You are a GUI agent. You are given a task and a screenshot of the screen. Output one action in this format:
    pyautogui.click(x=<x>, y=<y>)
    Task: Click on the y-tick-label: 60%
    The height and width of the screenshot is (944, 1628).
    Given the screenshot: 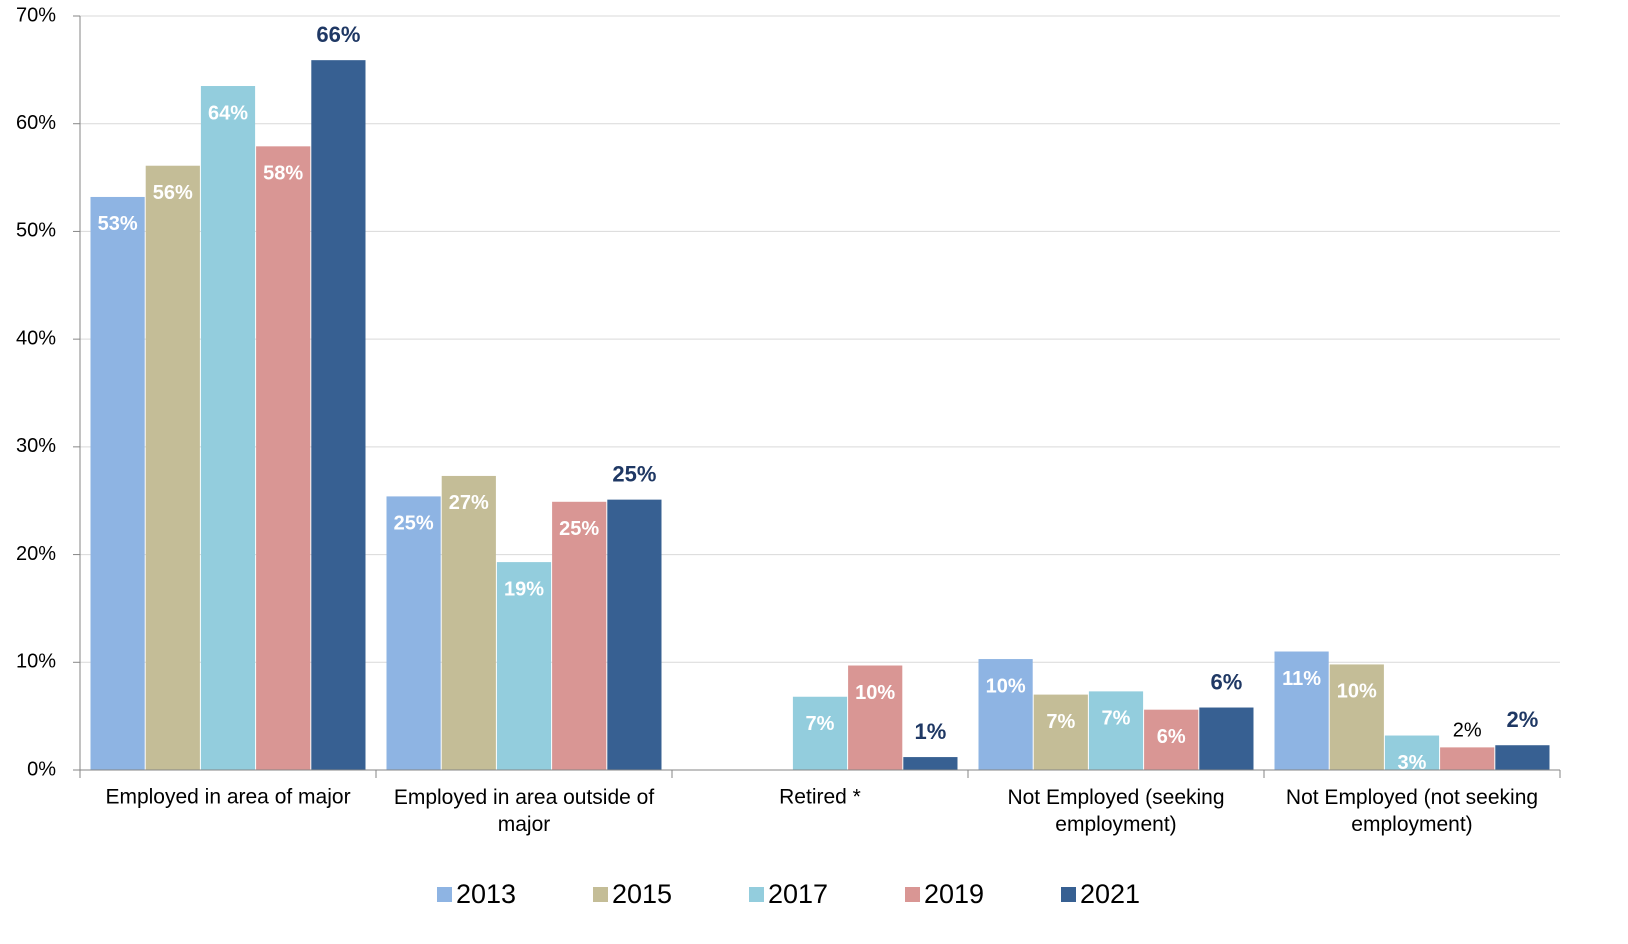 What is the action you would take?
    pyautogui.click(x=36, y=123)
    